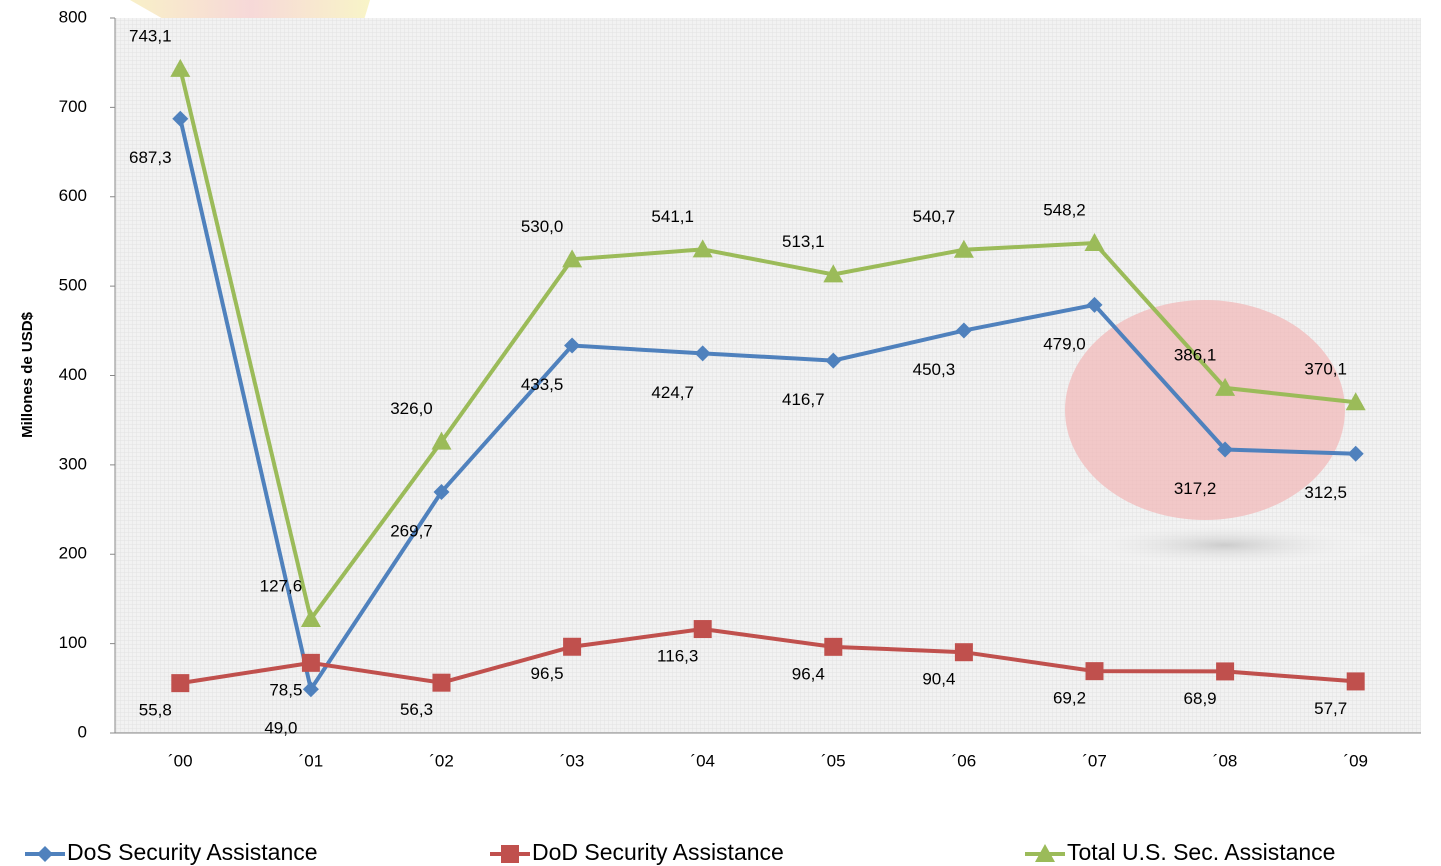  I want to click on data-label: 96,5, so click(547, 673).